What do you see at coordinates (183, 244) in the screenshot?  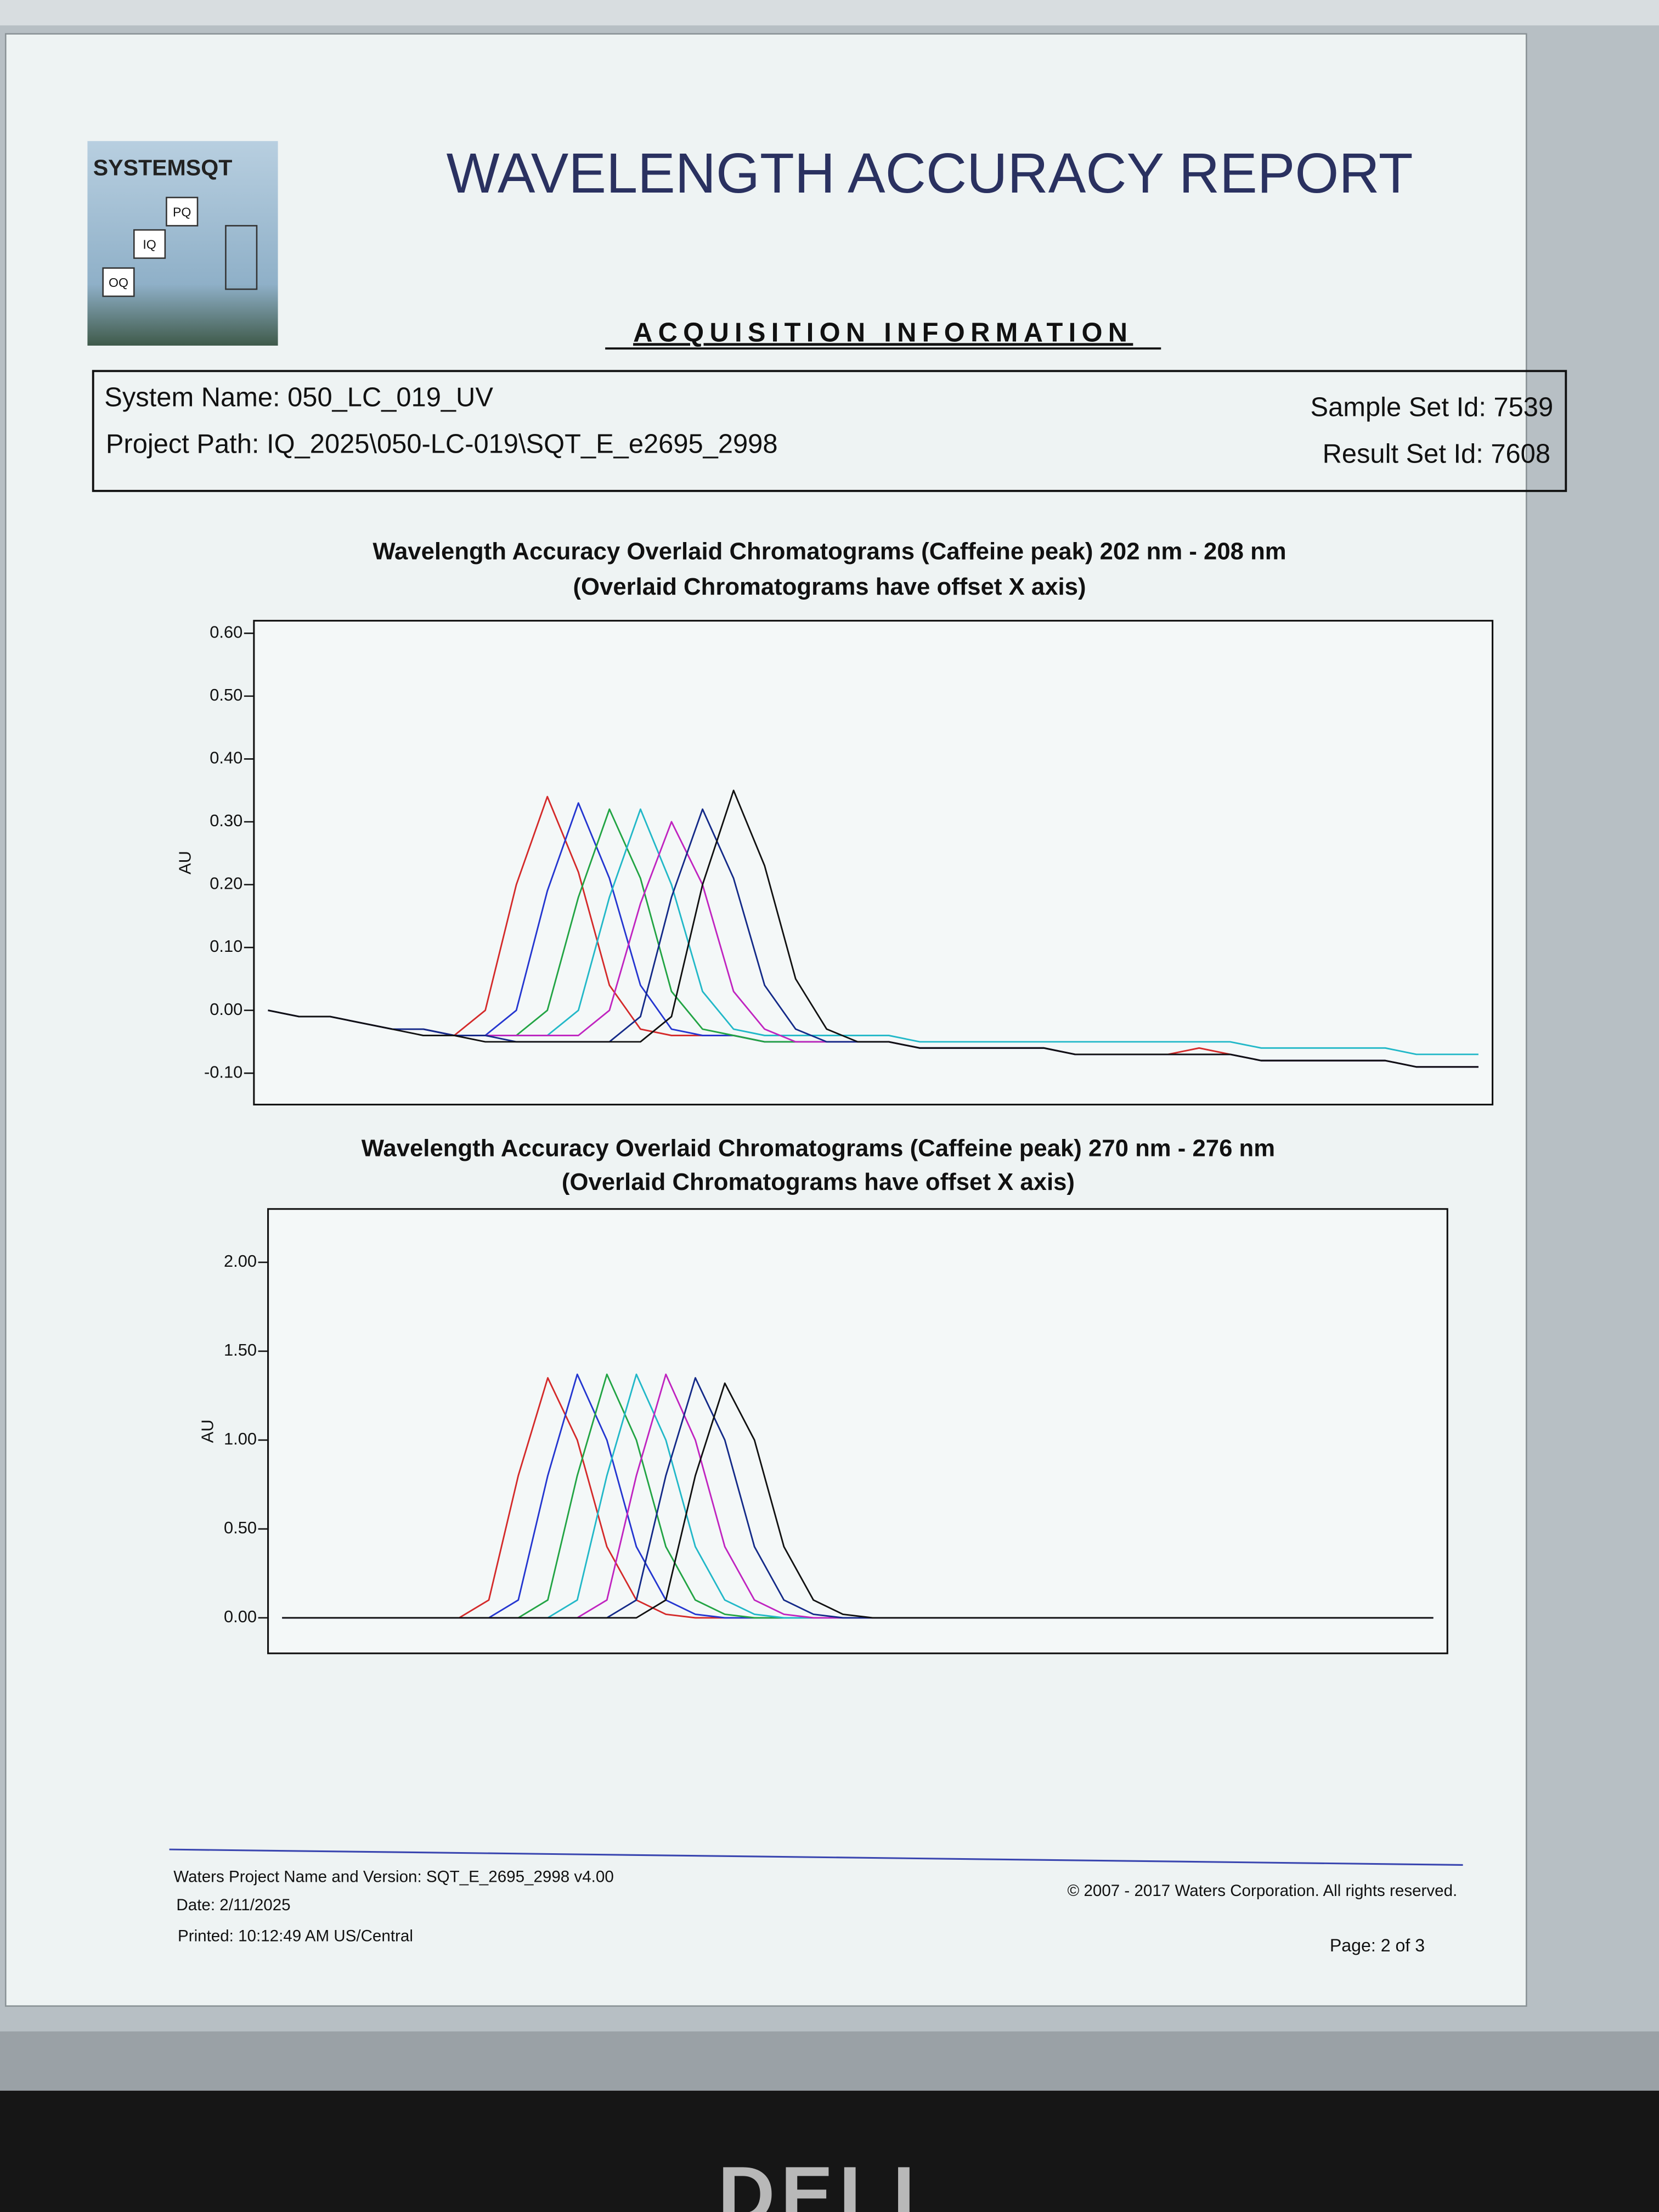 I see `logo-box` at bounding box center [183, 244].